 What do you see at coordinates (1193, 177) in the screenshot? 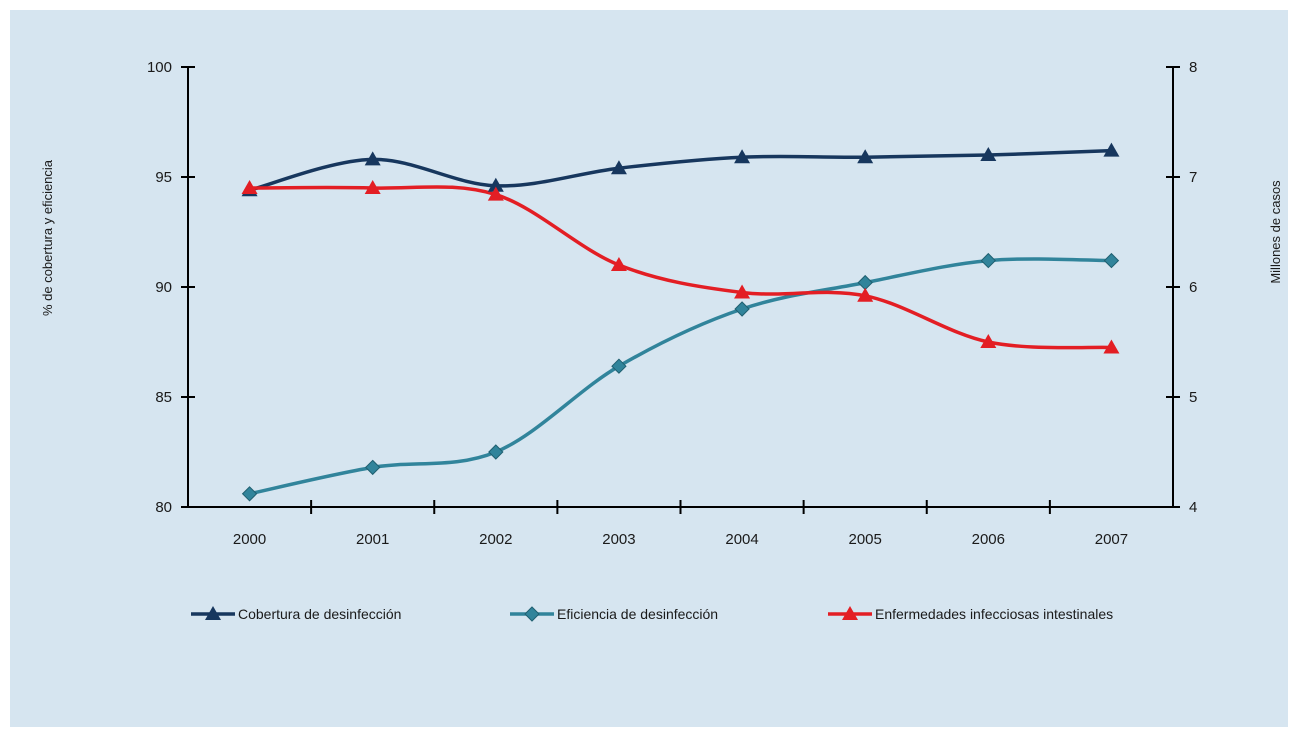
I see `right-tick-label: 7` at bounding box center [1193, 177].